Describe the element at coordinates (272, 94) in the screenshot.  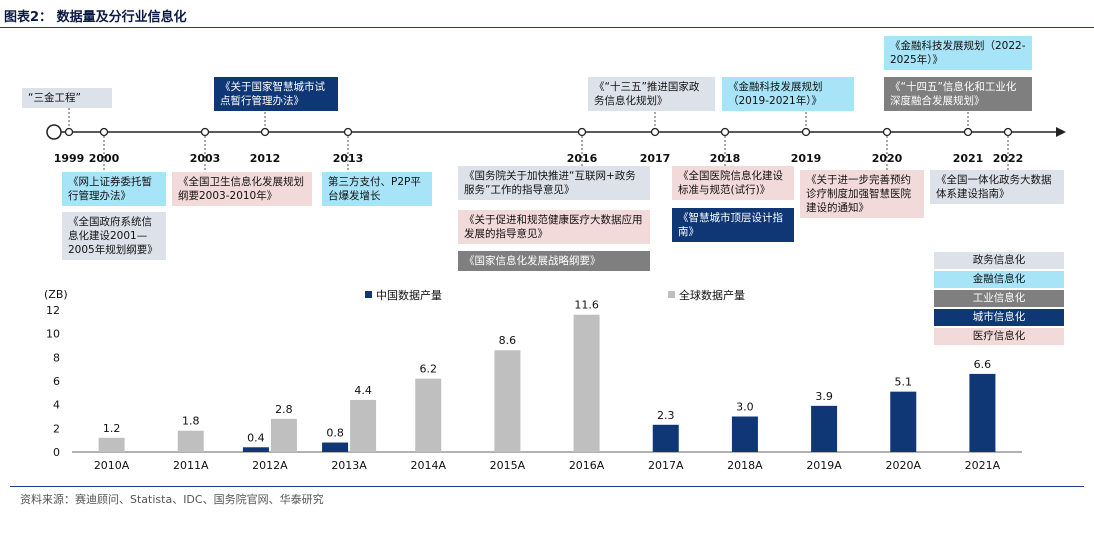
I see `event-text: 《关于国家智慧城市试点暂行管理办法》` at that location.